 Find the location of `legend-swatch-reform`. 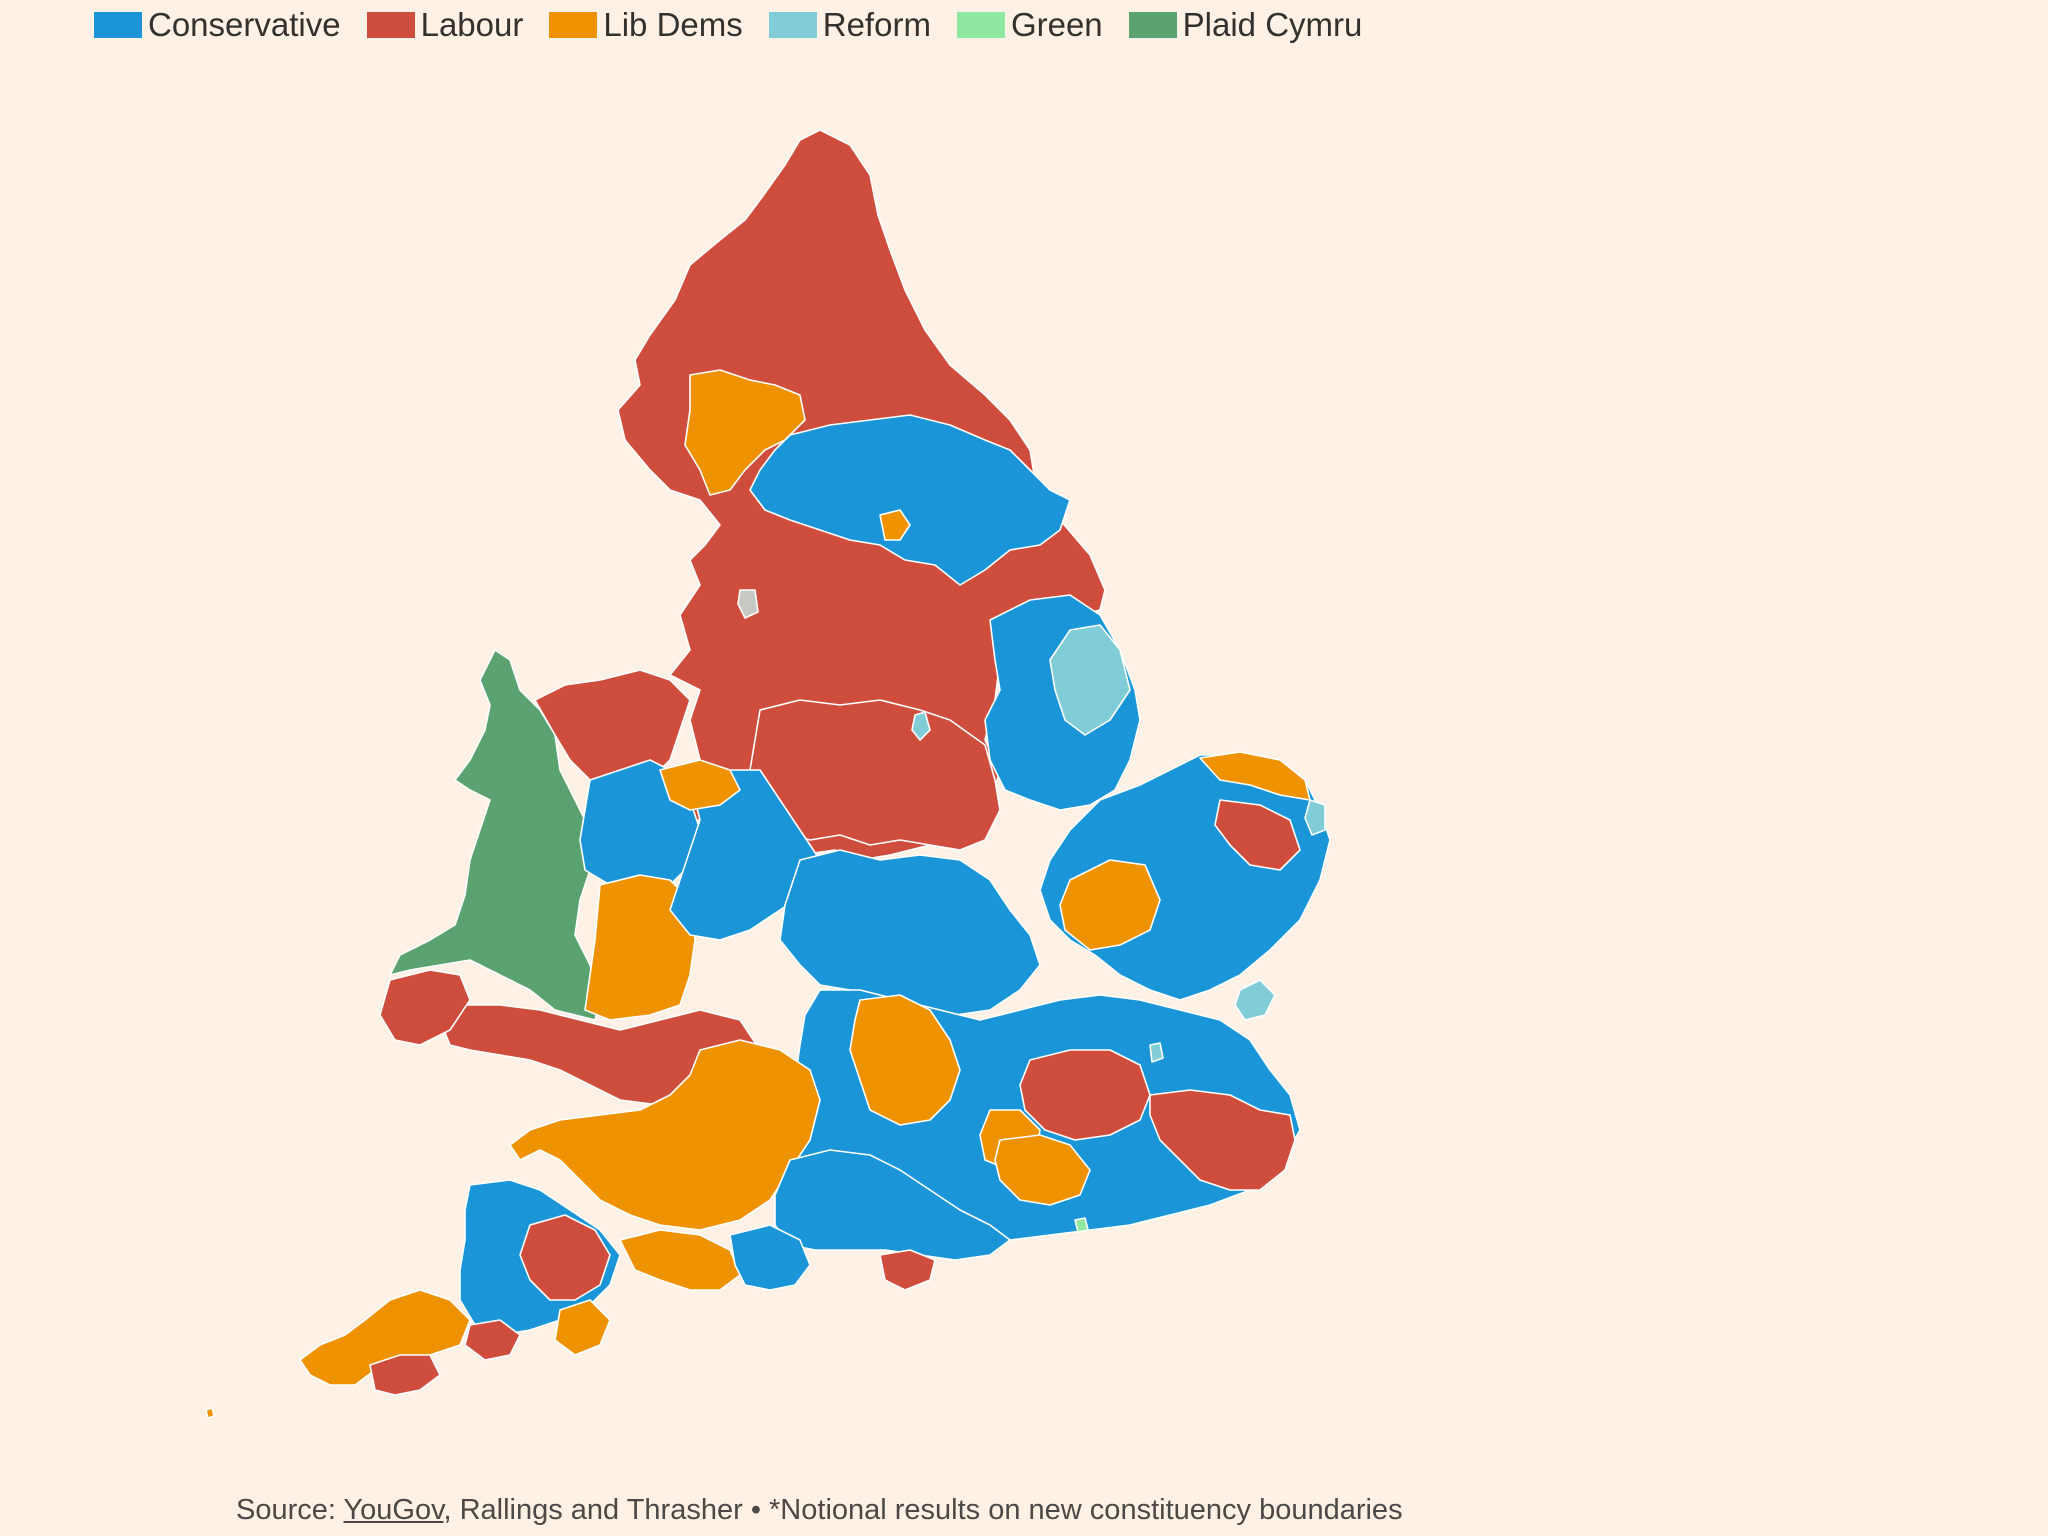

legend-swatch-reform is located at coordinates (792, 25).